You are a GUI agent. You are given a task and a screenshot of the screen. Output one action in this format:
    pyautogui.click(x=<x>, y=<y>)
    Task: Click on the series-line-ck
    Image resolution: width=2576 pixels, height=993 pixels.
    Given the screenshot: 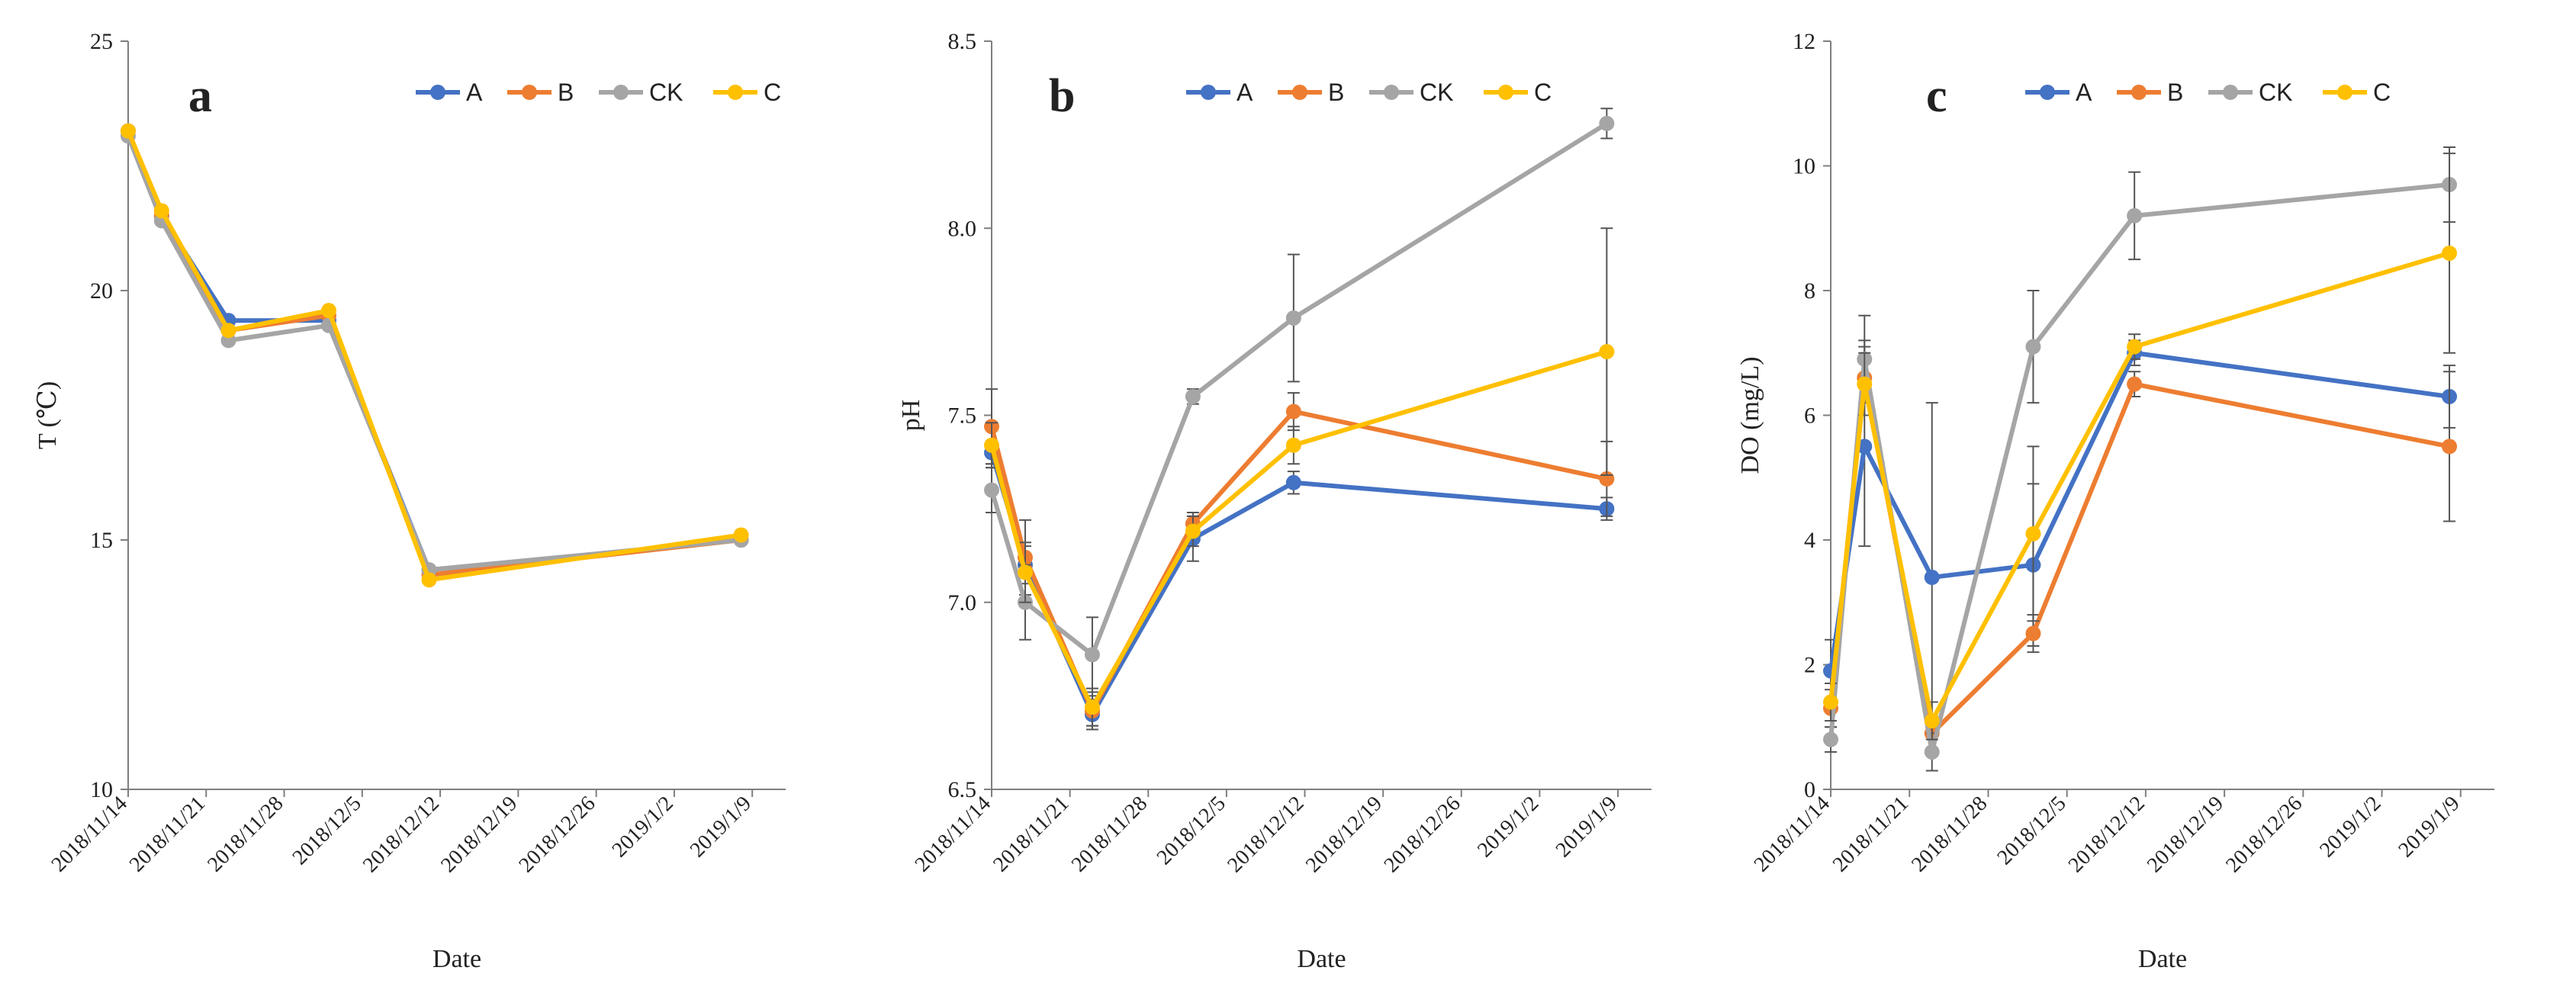 What is the action you would take?
    pyautogui.click(x=1298, y=389)
    